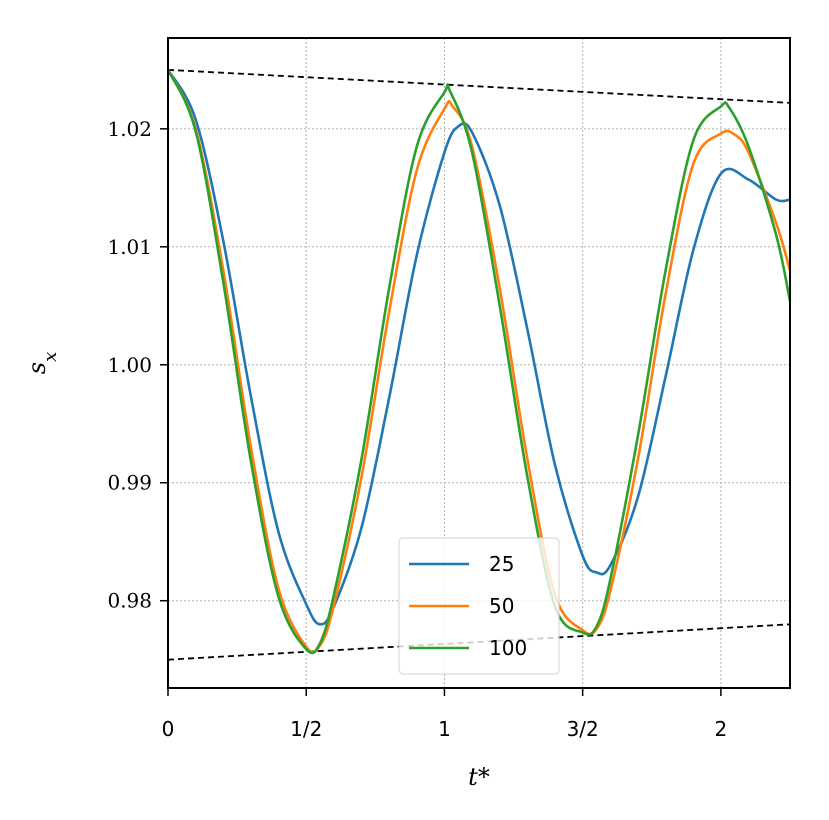  I want to click on x-tick-label: 2, so click(721, 729).